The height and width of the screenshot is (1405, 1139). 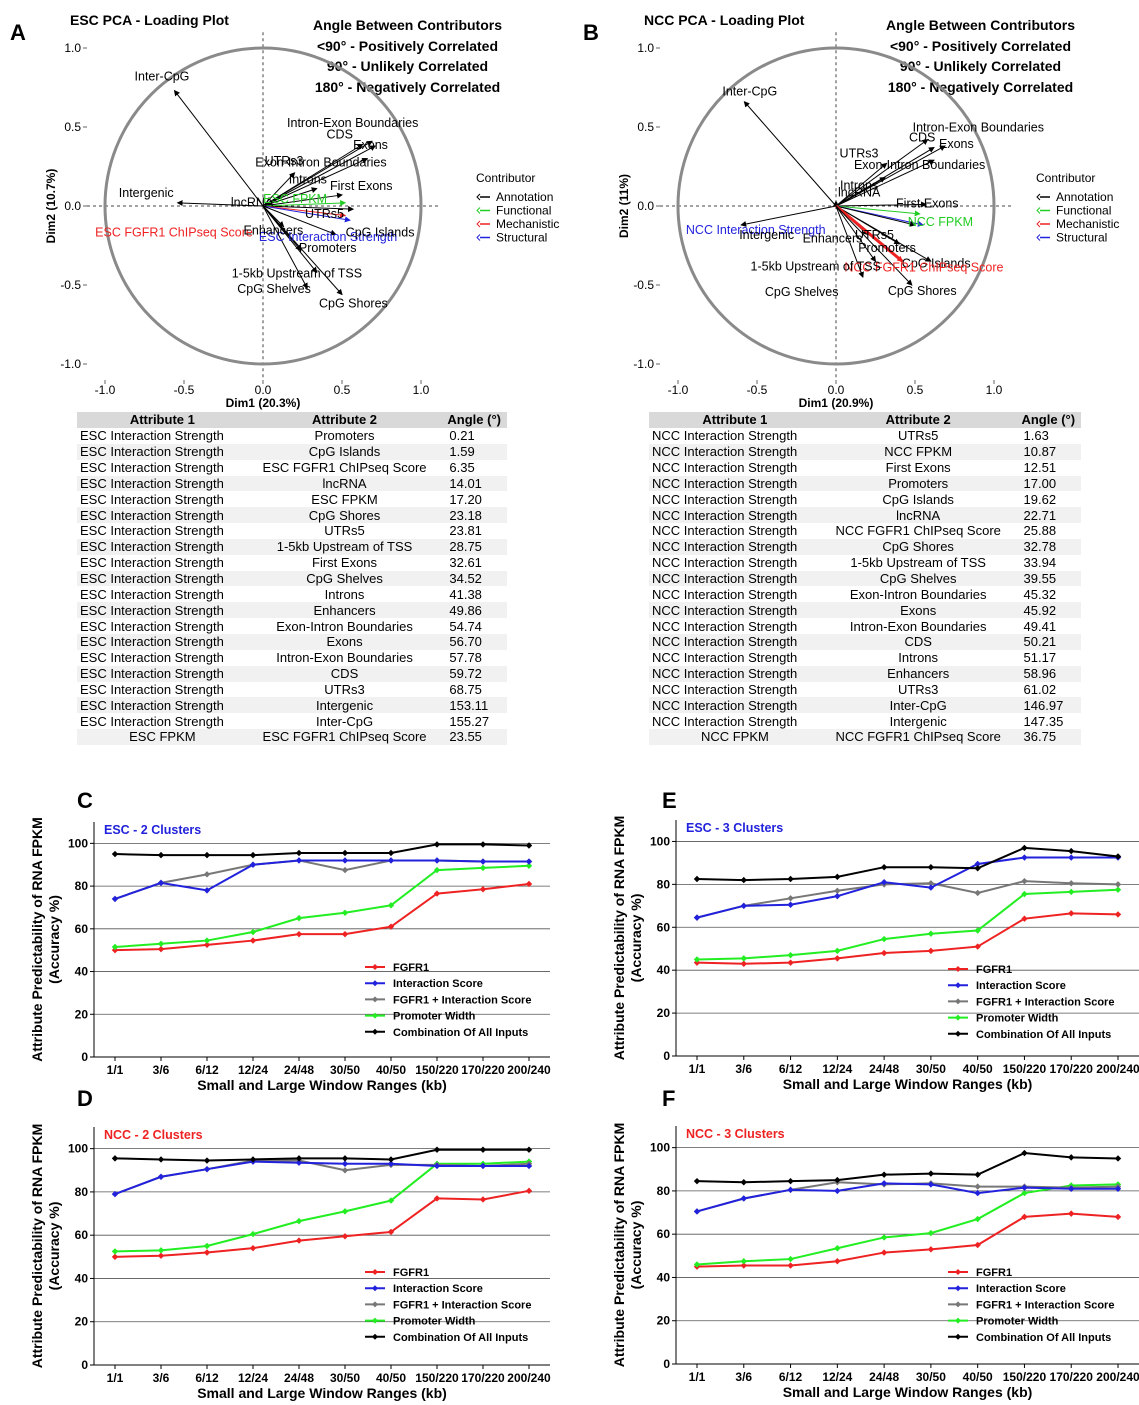 I want to click on cell-angle: 0.21, so click(x=462, y=436).